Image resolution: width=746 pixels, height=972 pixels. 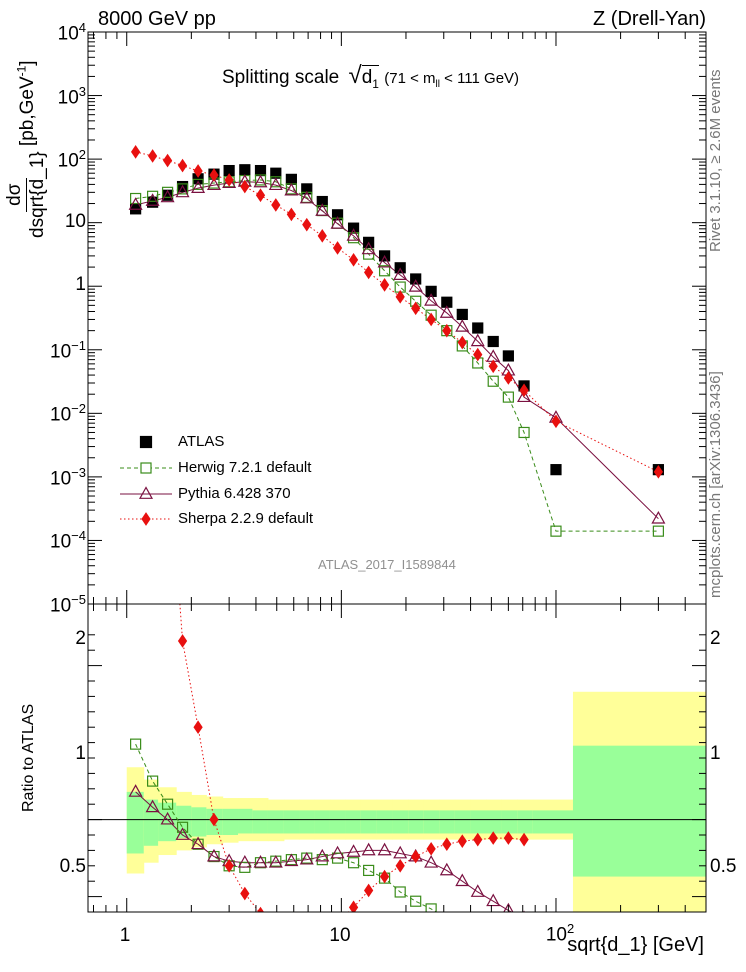 What do you see at coordinates (479, 78) in the screenshot?
I see `cut-close: < 111 GeV)` at bounding box center [479, 78].